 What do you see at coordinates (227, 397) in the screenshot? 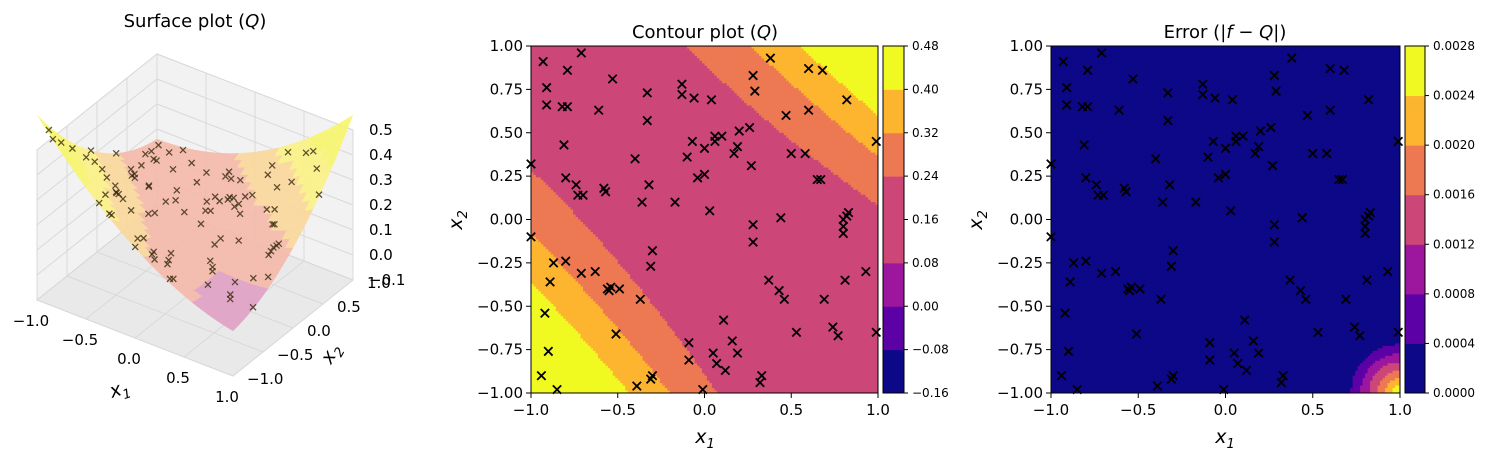
I see `surface-x-tick-label: 1.0` at bounding box center [227, 397].